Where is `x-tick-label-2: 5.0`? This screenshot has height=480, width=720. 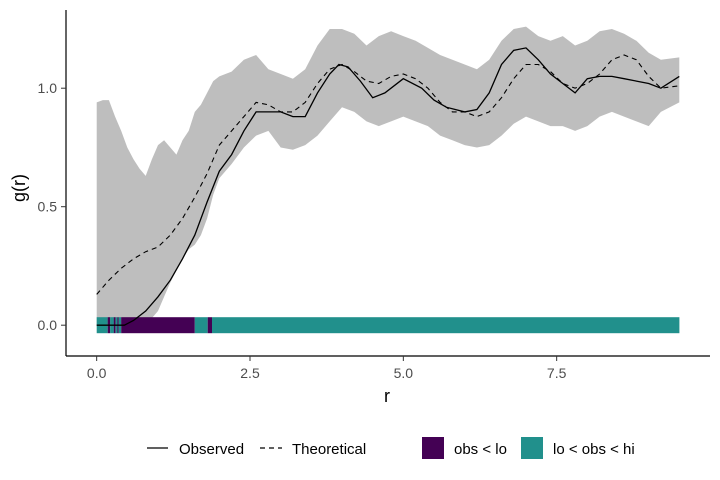 x-tick-label-2: 5.0 is located at coordinates (404, 373).